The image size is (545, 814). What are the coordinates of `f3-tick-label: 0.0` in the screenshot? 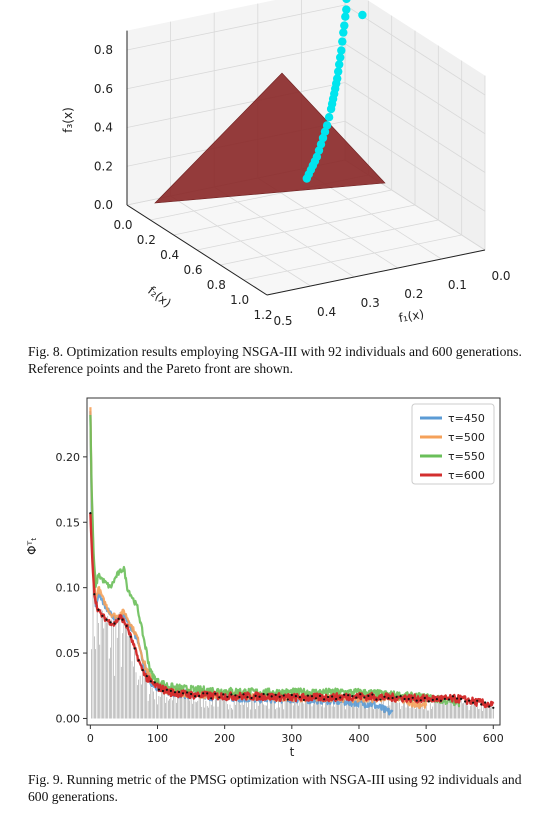 It's located at (103, 205).